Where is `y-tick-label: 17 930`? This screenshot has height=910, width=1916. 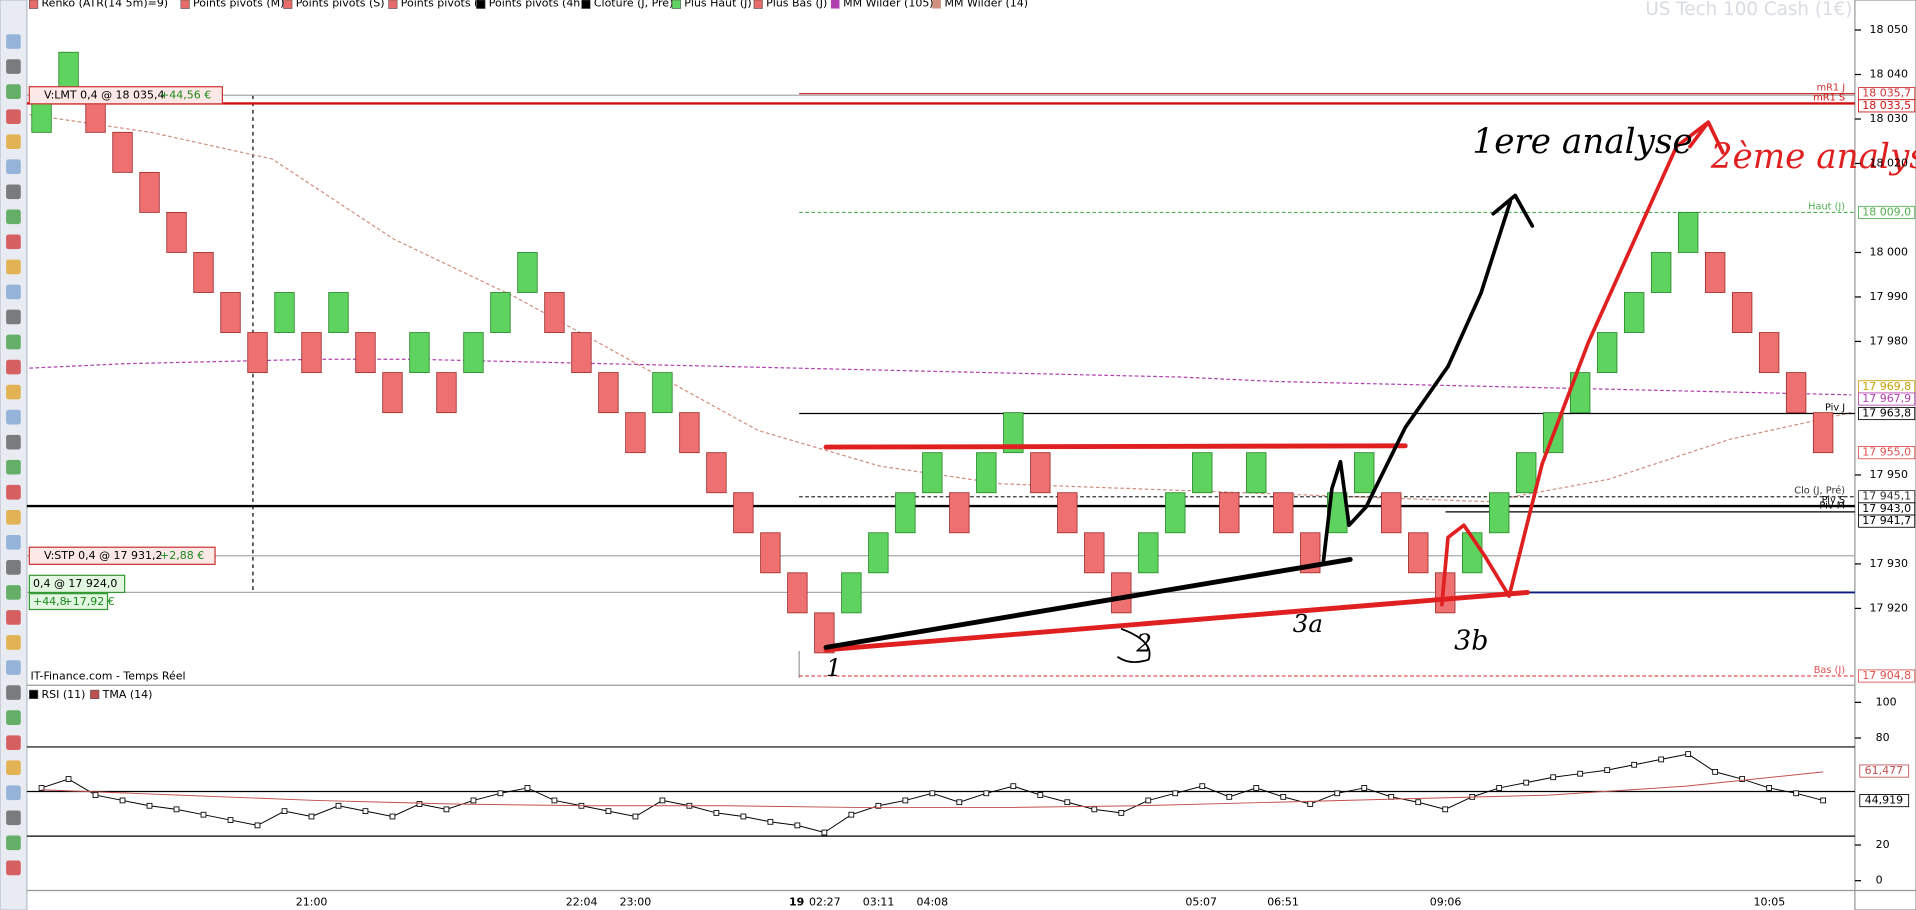
y-tick-label: 17 930 is located at coordinates (1889, 563).